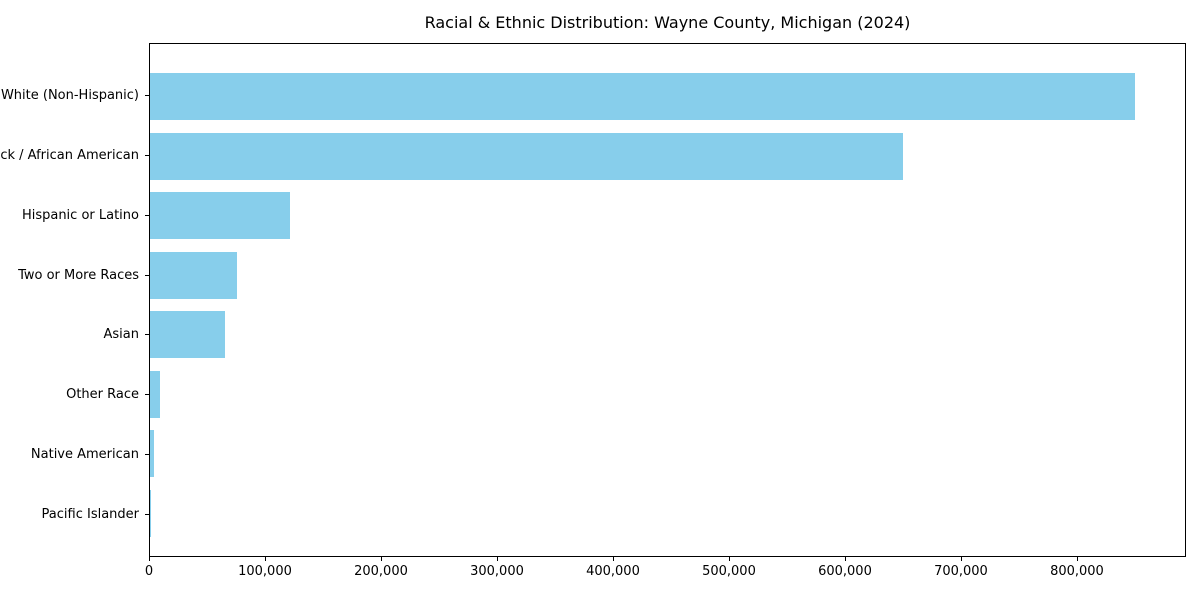 This screenshot has width=1200, height=600. Describe the element at coordinates (90, 514) in the screenshot. I see `y-tick-label: Pacific Islander` at that location.